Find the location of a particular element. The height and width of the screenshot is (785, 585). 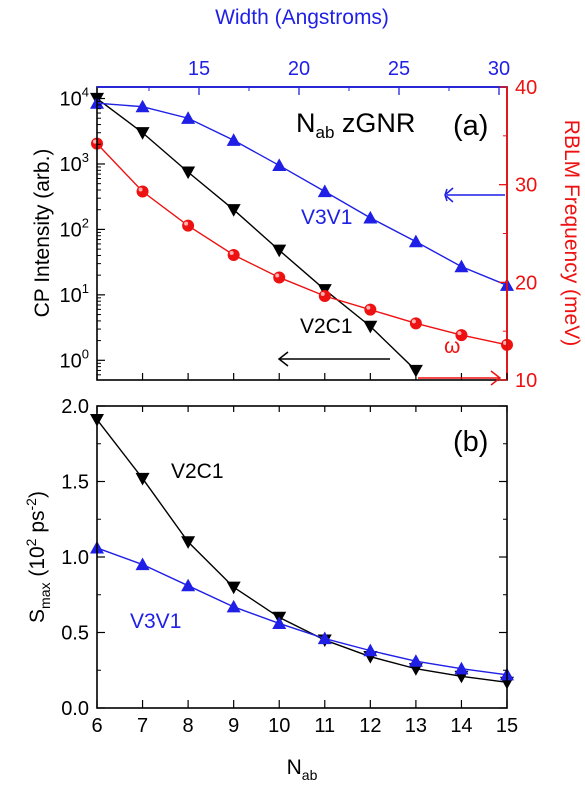

x-tick-label-b: 11 is located at coordinates (324, 726).